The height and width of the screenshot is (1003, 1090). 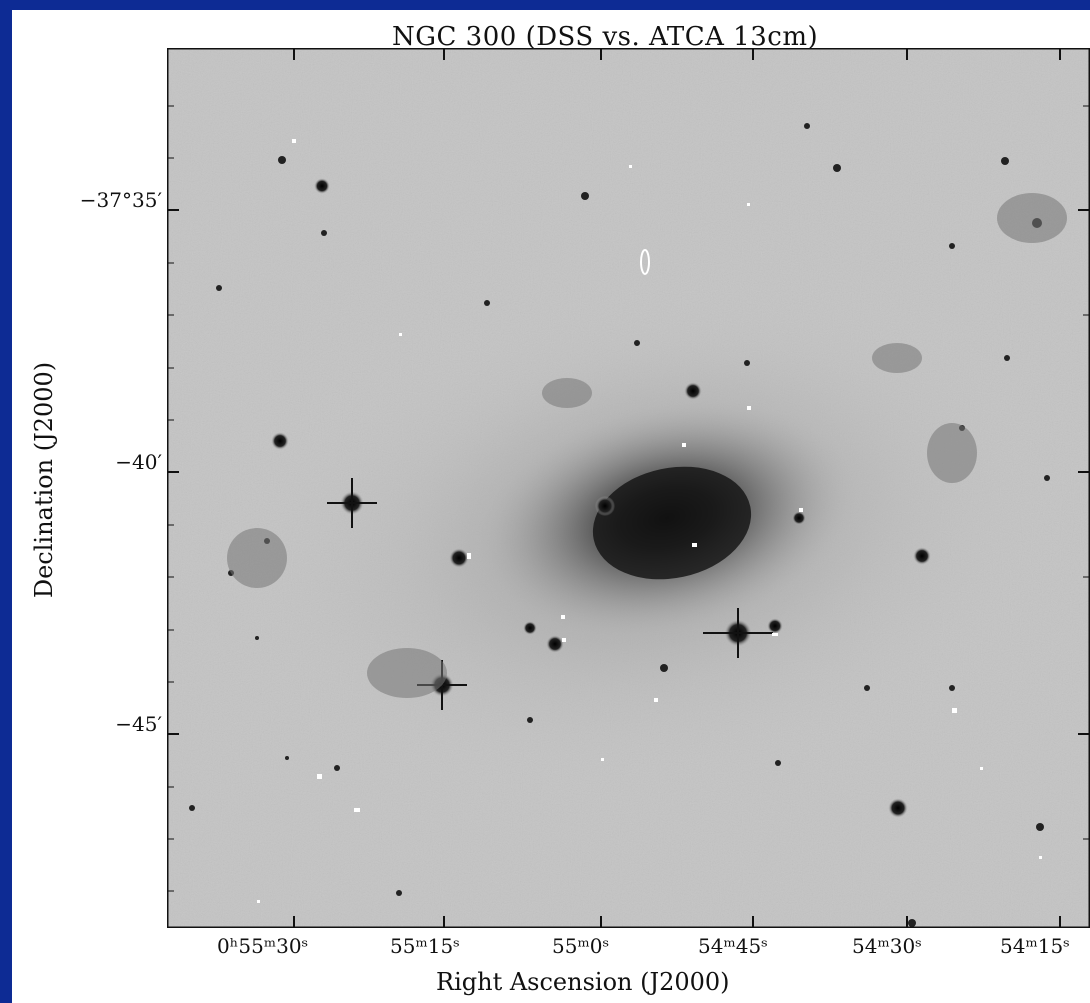 What do you see at coordinates (1035, 946) in the screenshot?
I see `ra-tick-label: 54ᵐ15ˢ` at bounding box center [1035, 946].